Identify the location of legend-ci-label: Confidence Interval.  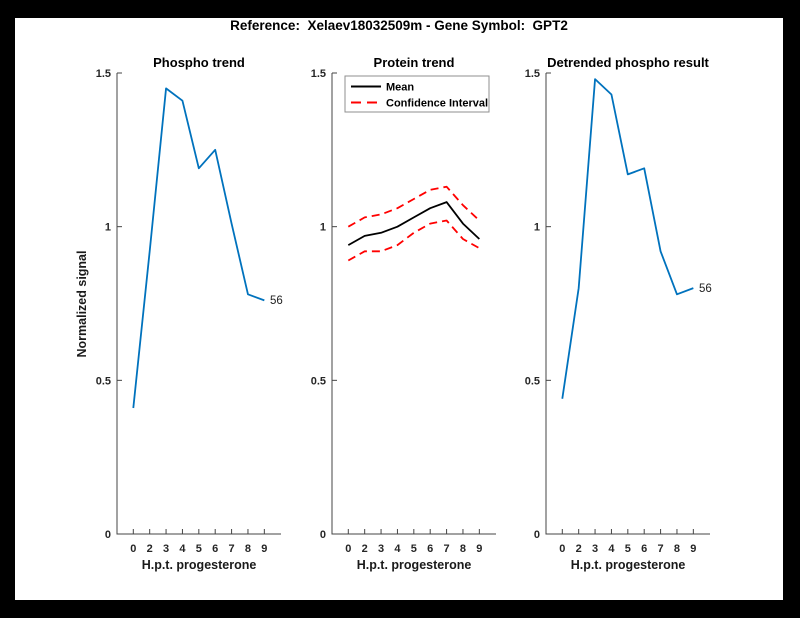
(437, 104).